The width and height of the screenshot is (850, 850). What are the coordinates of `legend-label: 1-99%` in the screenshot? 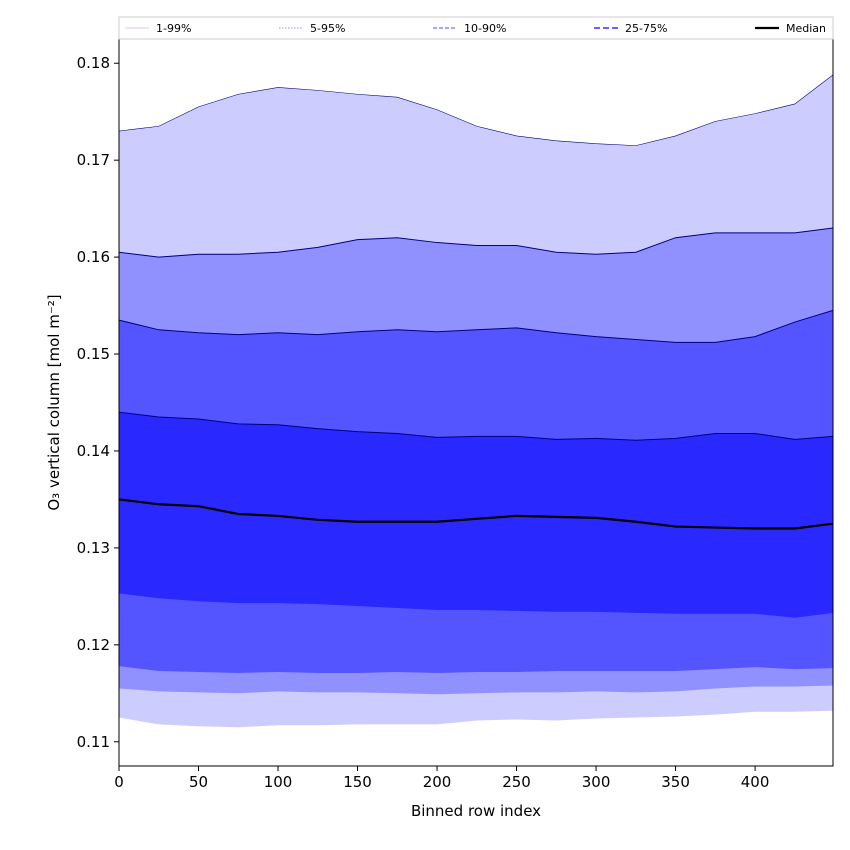 It's located at (173, 28).